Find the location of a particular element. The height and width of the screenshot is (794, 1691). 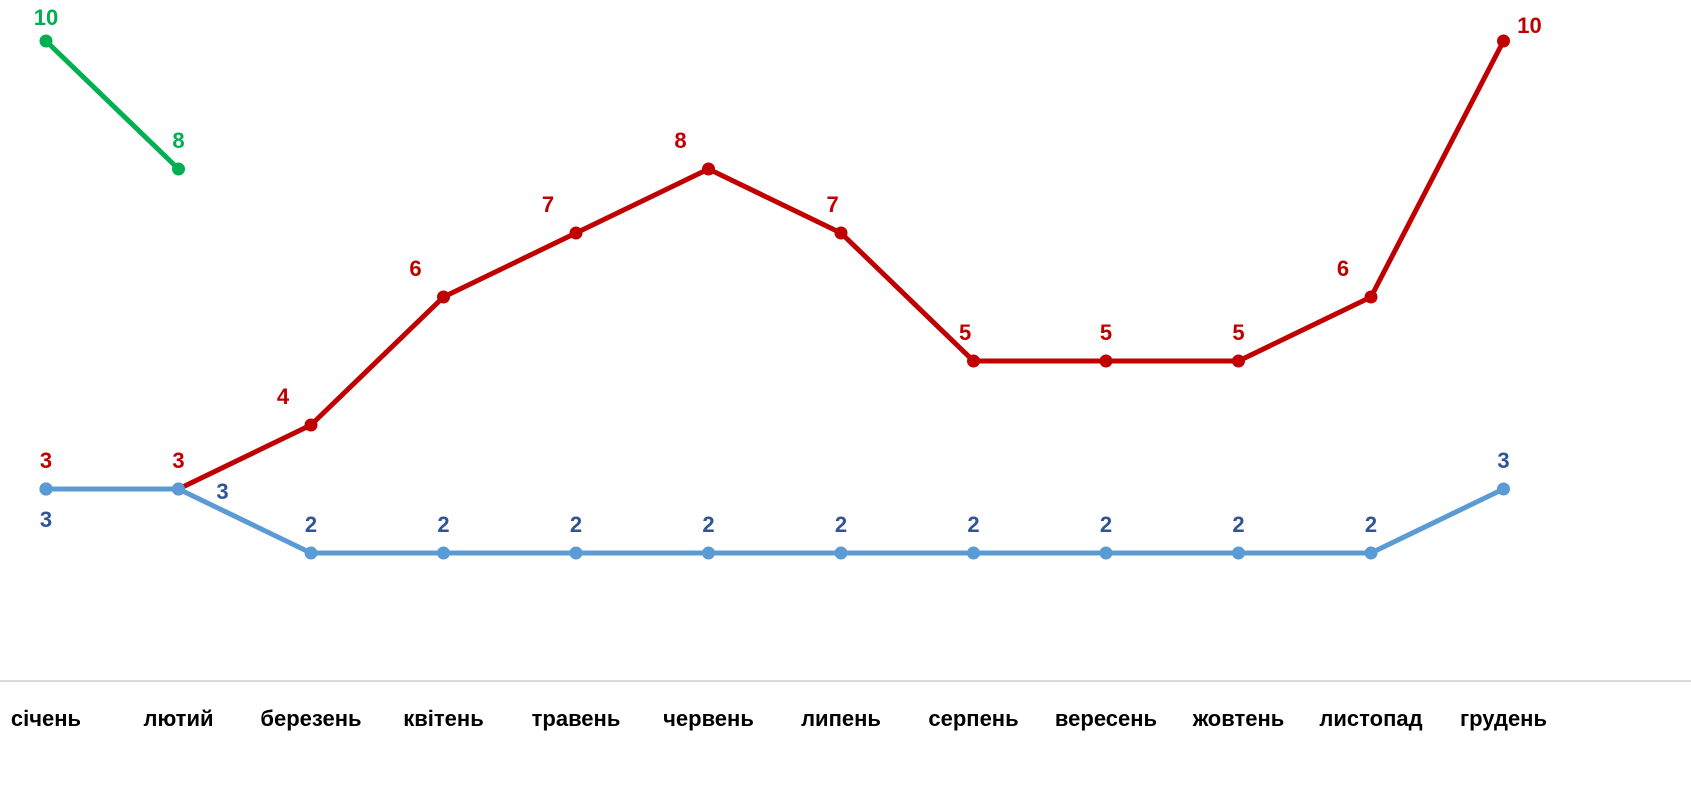

x-tick-label: вересень is located at coordinates (1106, 718).